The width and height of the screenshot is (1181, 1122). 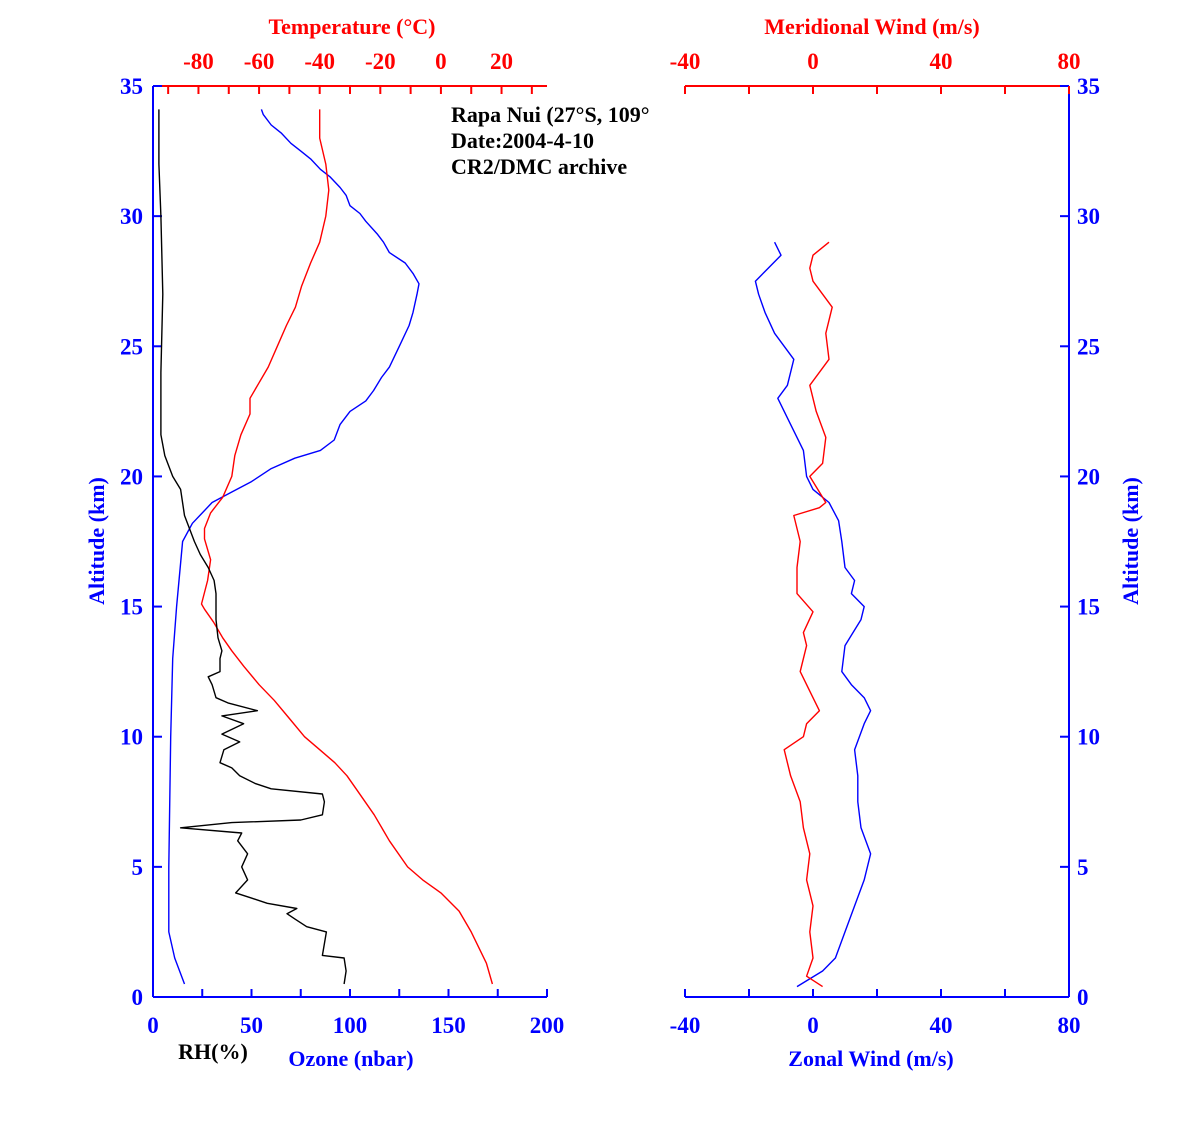 What do you see at coordinates (448, 1025) in the screenshot?
I see `x-bottom-tick-label: 150` at bounding box center [448, 1025].